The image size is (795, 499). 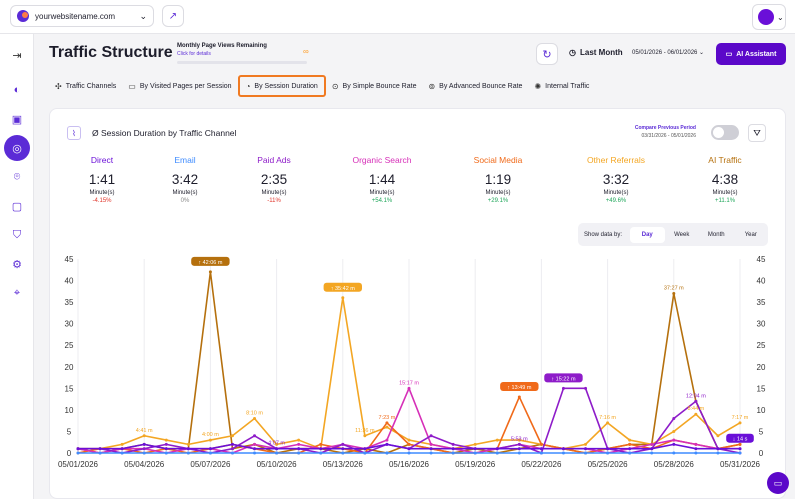 What do you see at coordinates (716, 234) in the screenshot?
I see `option-month: Month` at bounding box center [716, 234].